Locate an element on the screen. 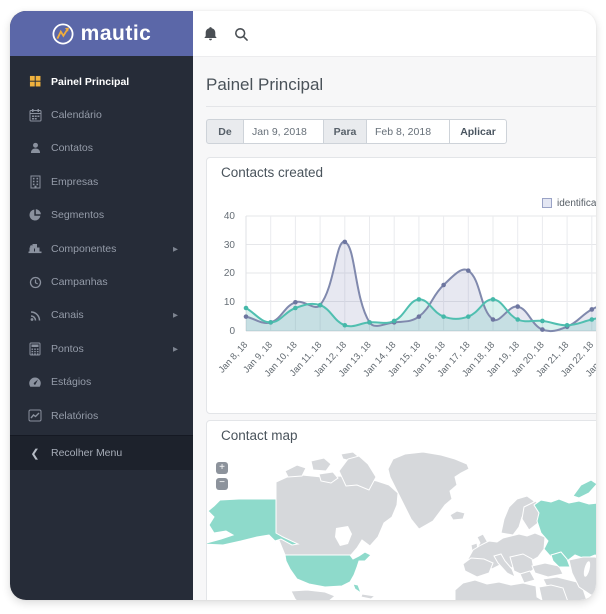 The width and height of the screenshot is (606, 614). svg-text: 30 is located at coordinates (230, 245).